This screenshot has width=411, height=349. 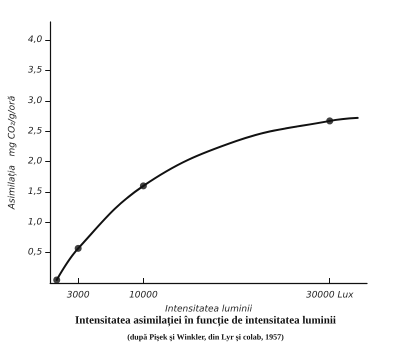 I want to click on y-tick-label: 2,5, so click(x=35, y=131).